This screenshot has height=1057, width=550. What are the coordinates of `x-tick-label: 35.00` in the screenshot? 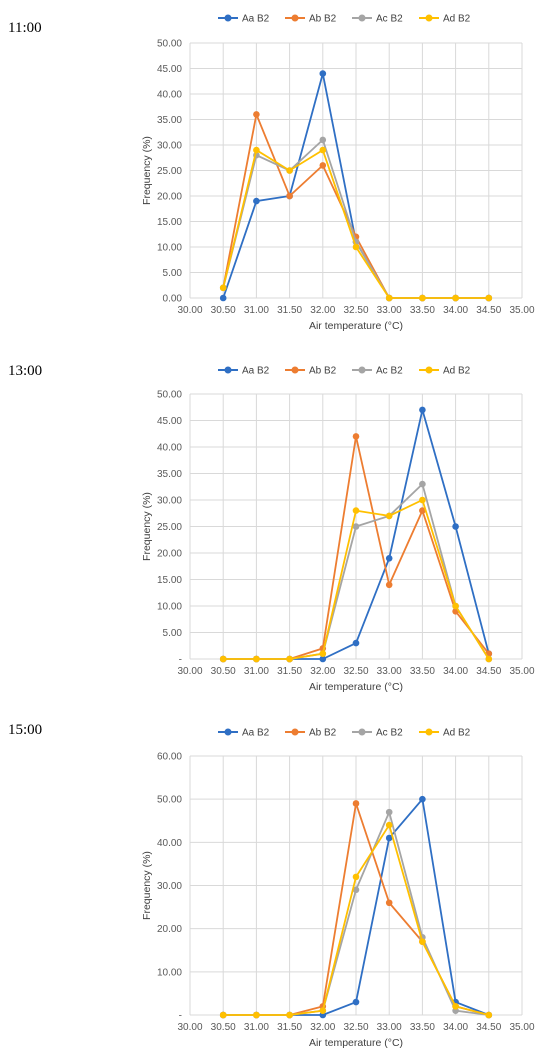 It's located at (521, 310).